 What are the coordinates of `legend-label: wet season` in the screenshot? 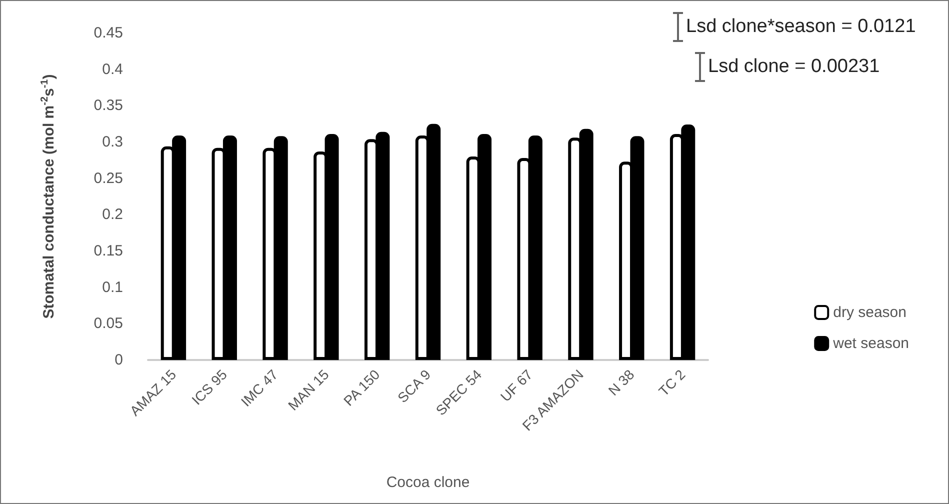 It's located at (871, 343).